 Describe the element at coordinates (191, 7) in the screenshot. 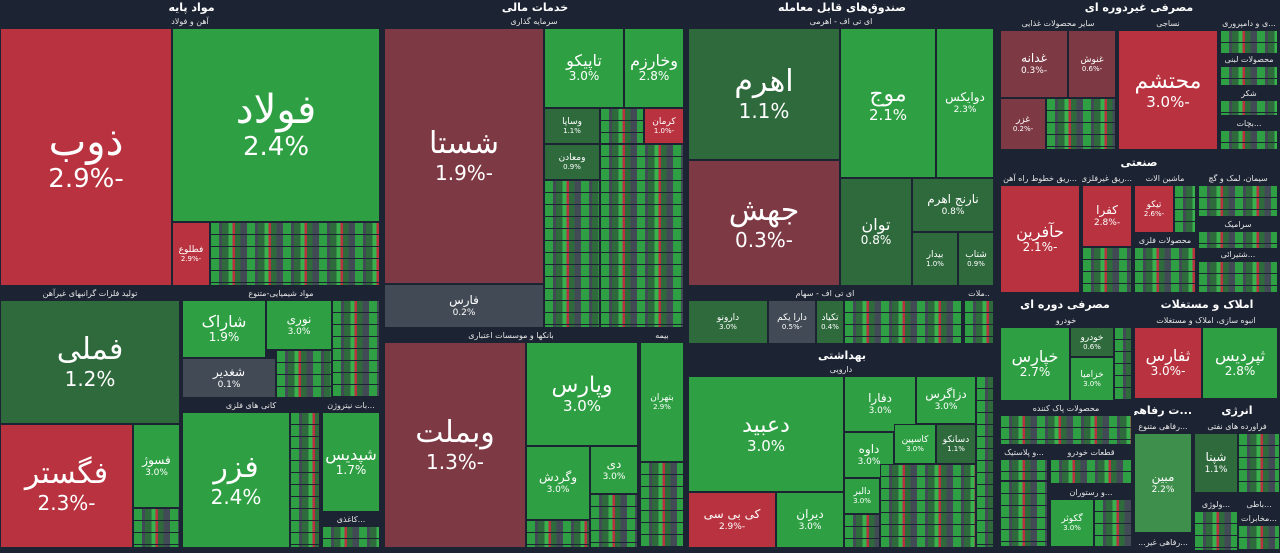

I see `sector-title: مواد پایه` at that location.